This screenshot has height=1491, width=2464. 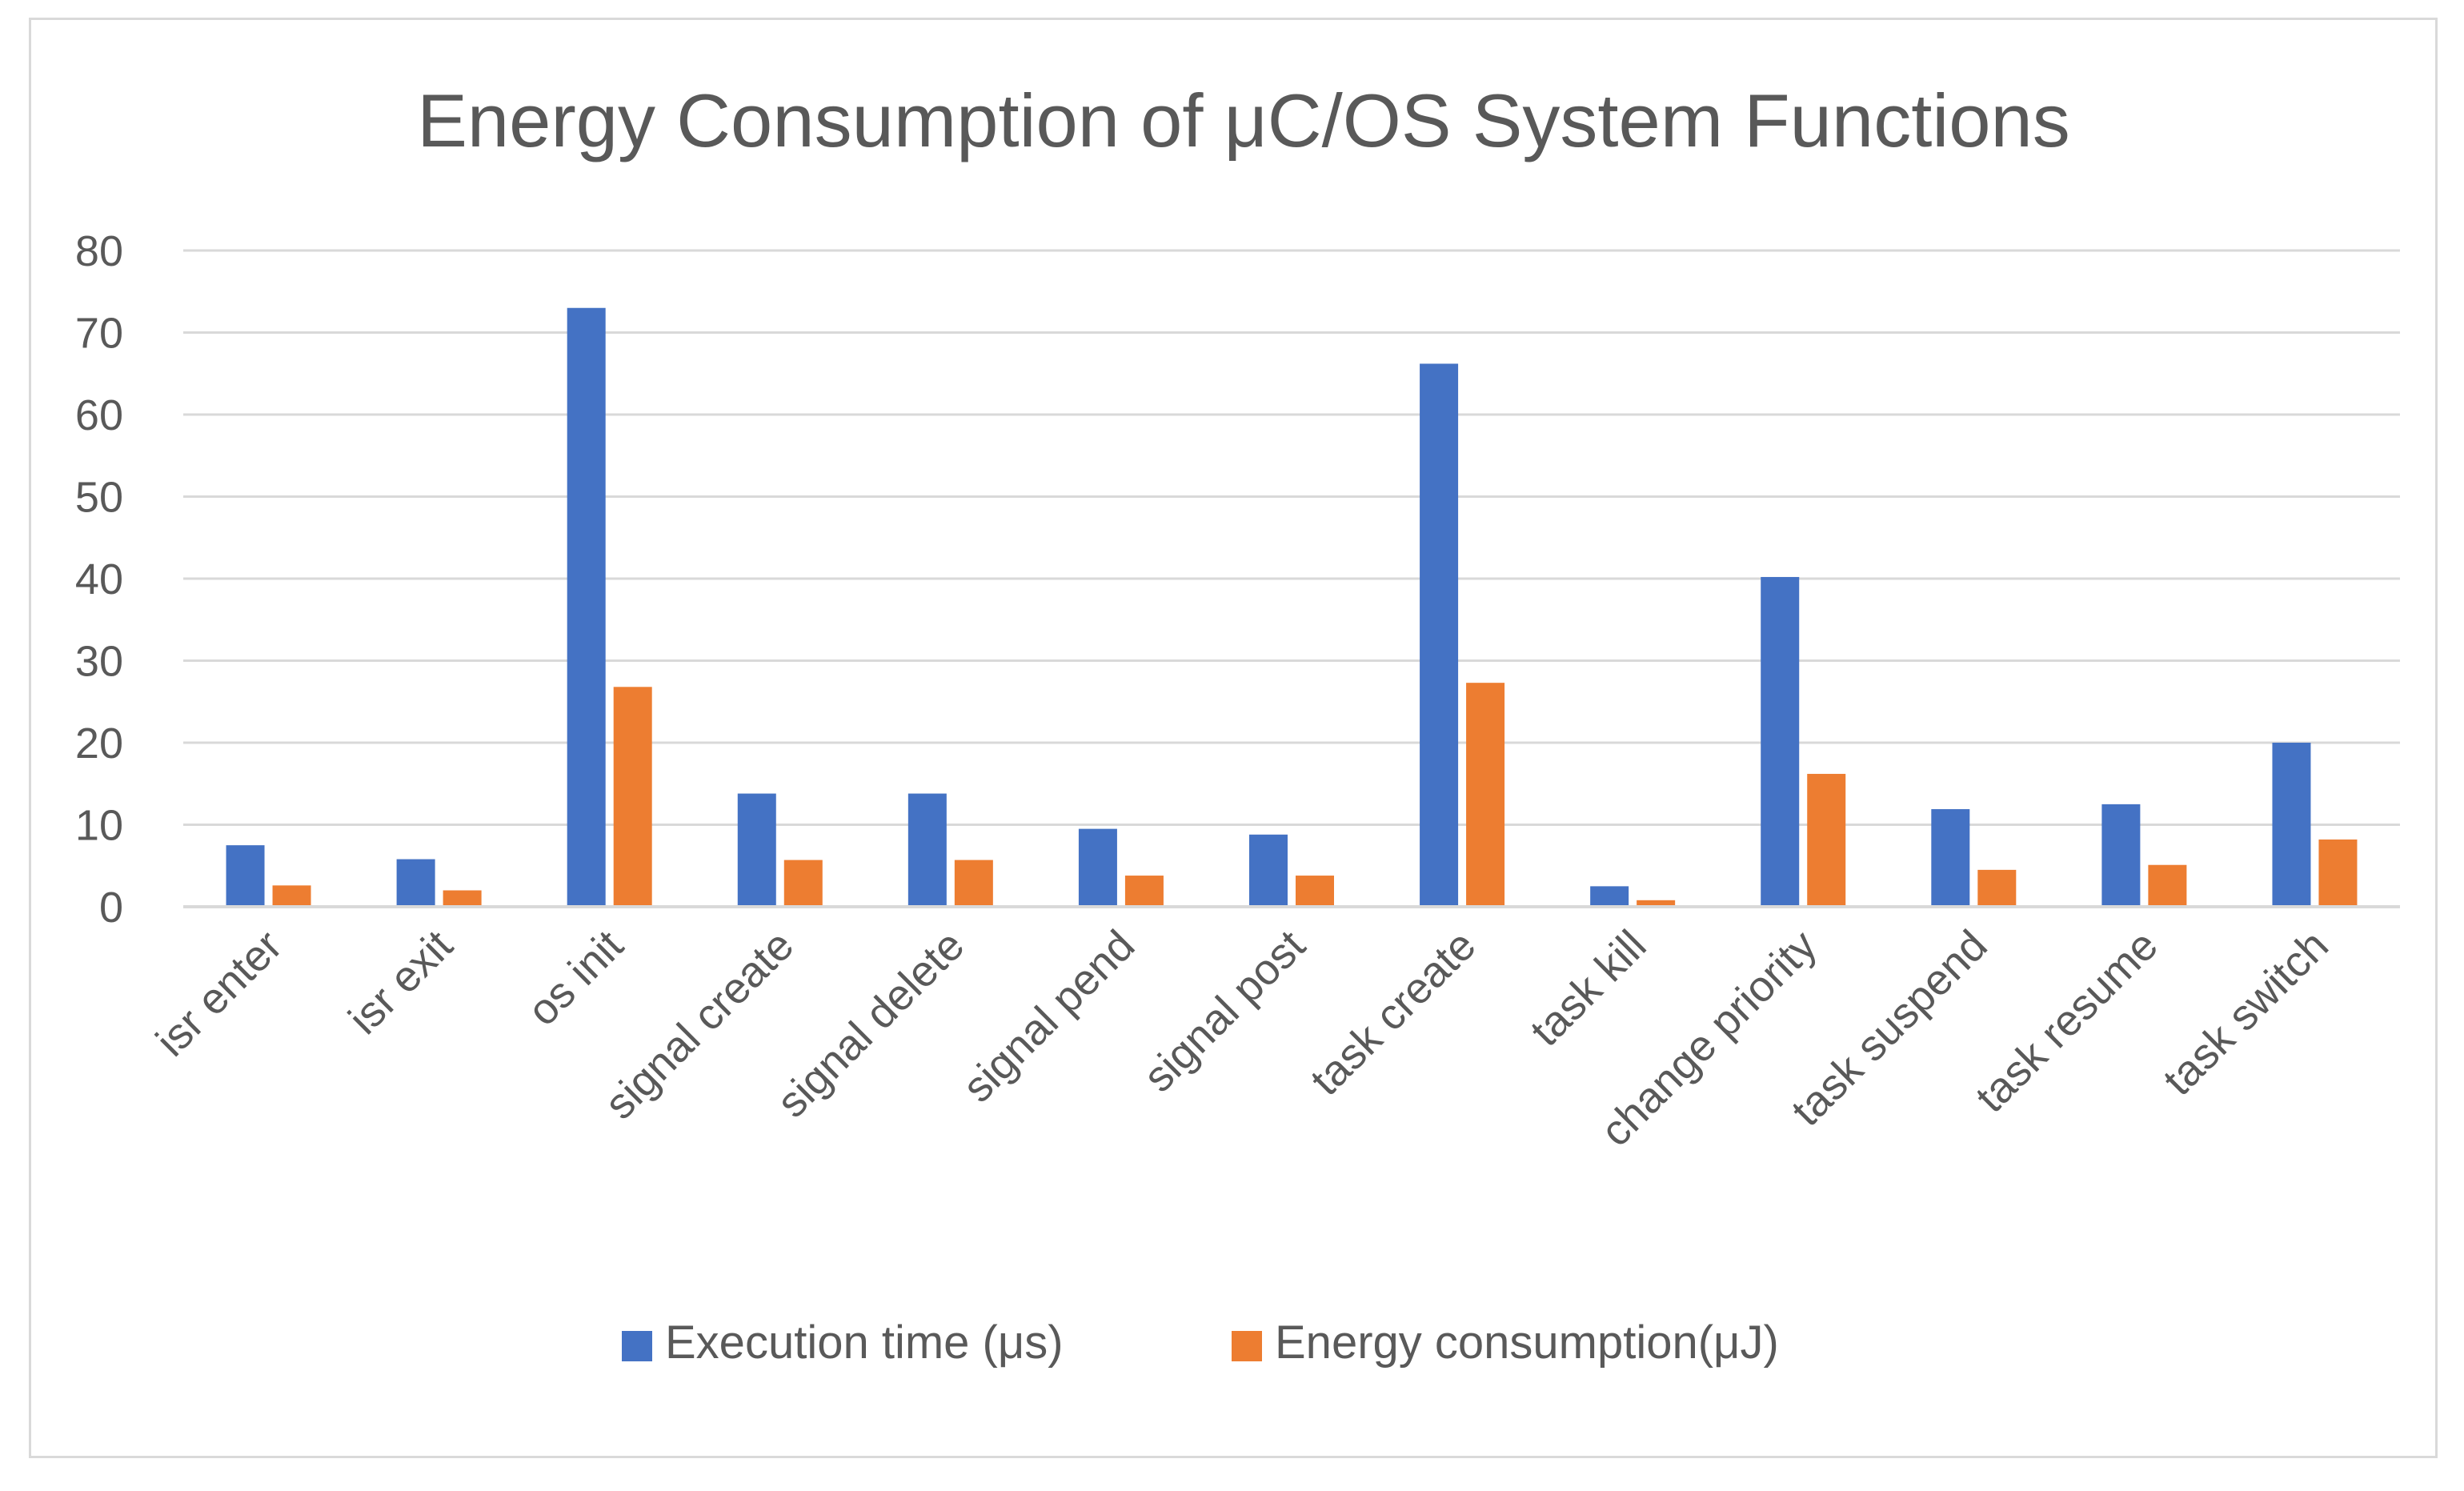 I want to click on y-tick-label: 60, so click(x=99, y=415).